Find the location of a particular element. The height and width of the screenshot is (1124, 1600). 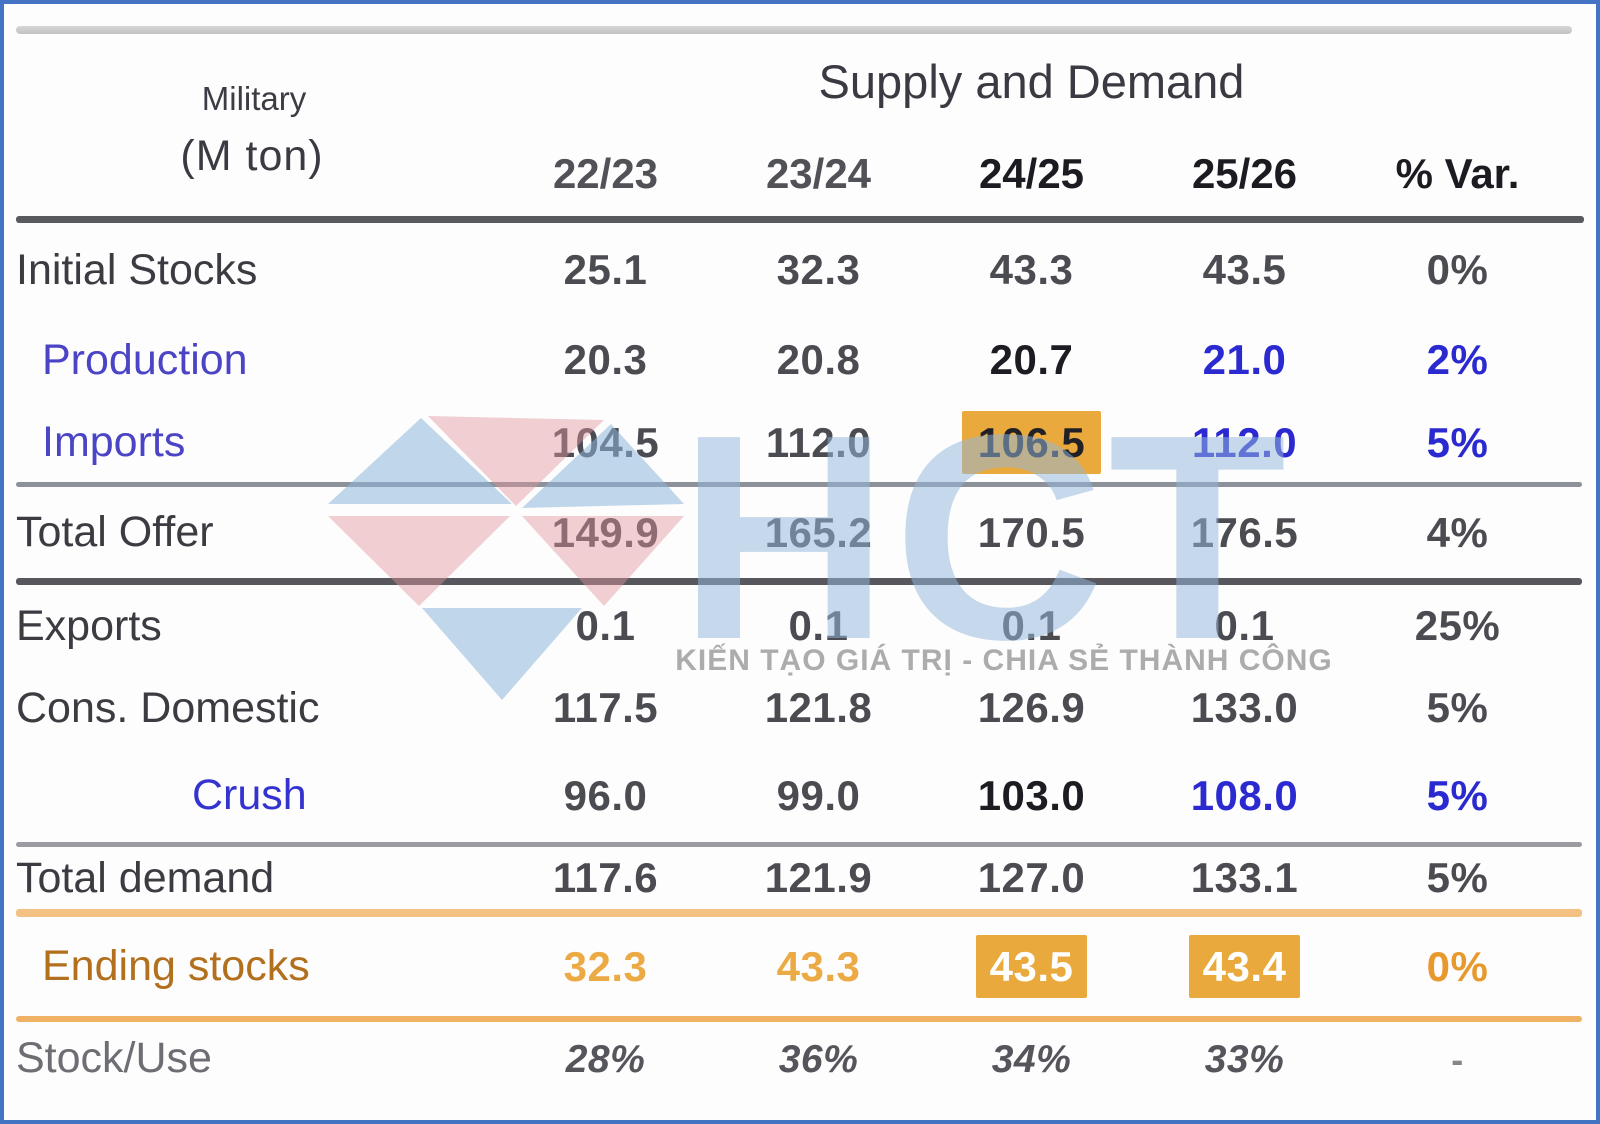

row-label: Production is located at coordinates (145, 359).